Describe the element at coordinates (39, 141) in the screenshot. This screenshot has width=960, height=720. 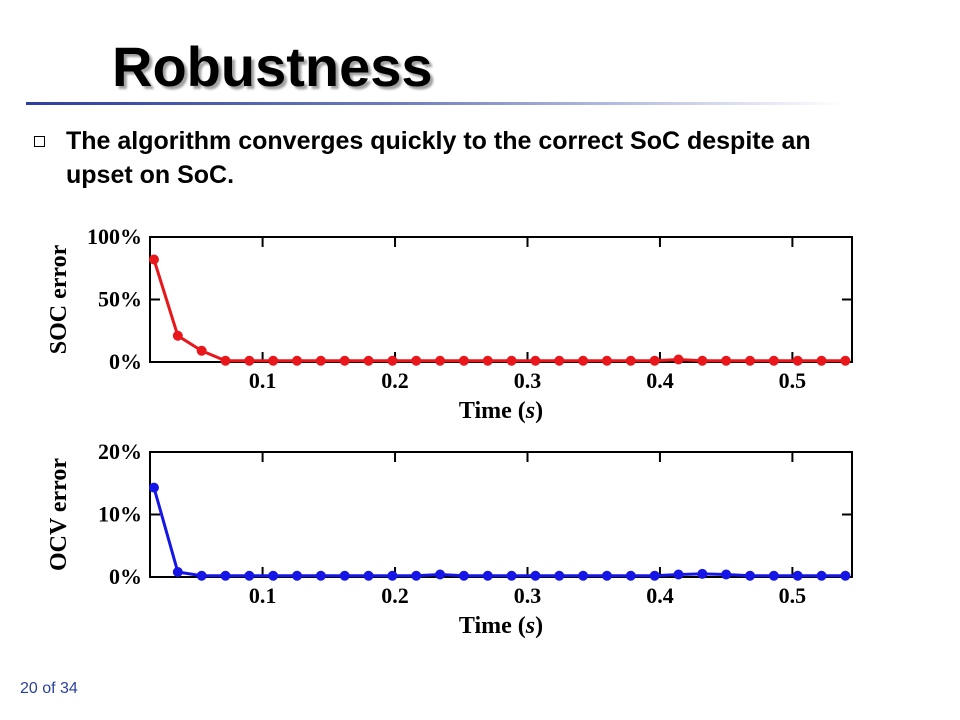
I see `square-bullet-icon` at that location.